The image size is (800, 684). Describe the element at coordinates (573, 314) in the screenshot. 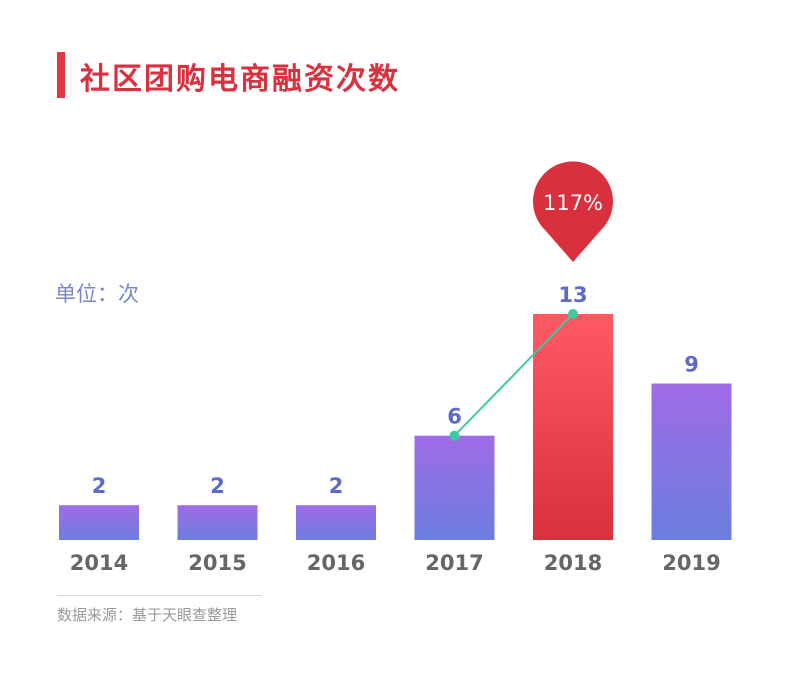

I see `growth-end-dot` at that location.